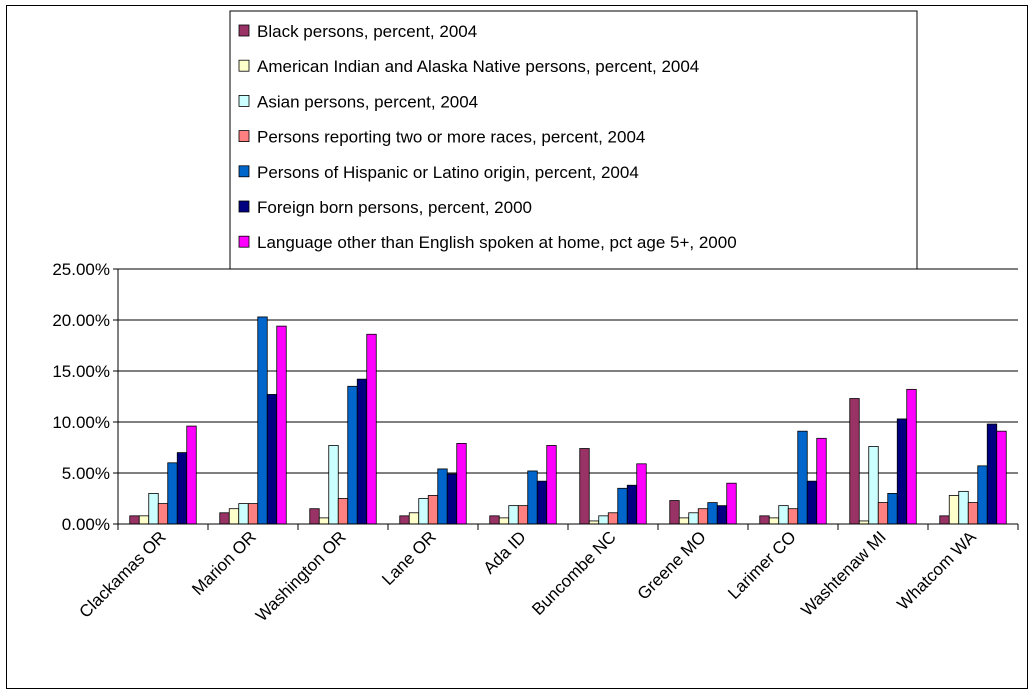  Describe the element at coordinates (86, 524) in the screenshot. I see `y-tick-label: 0.00%` at that location.